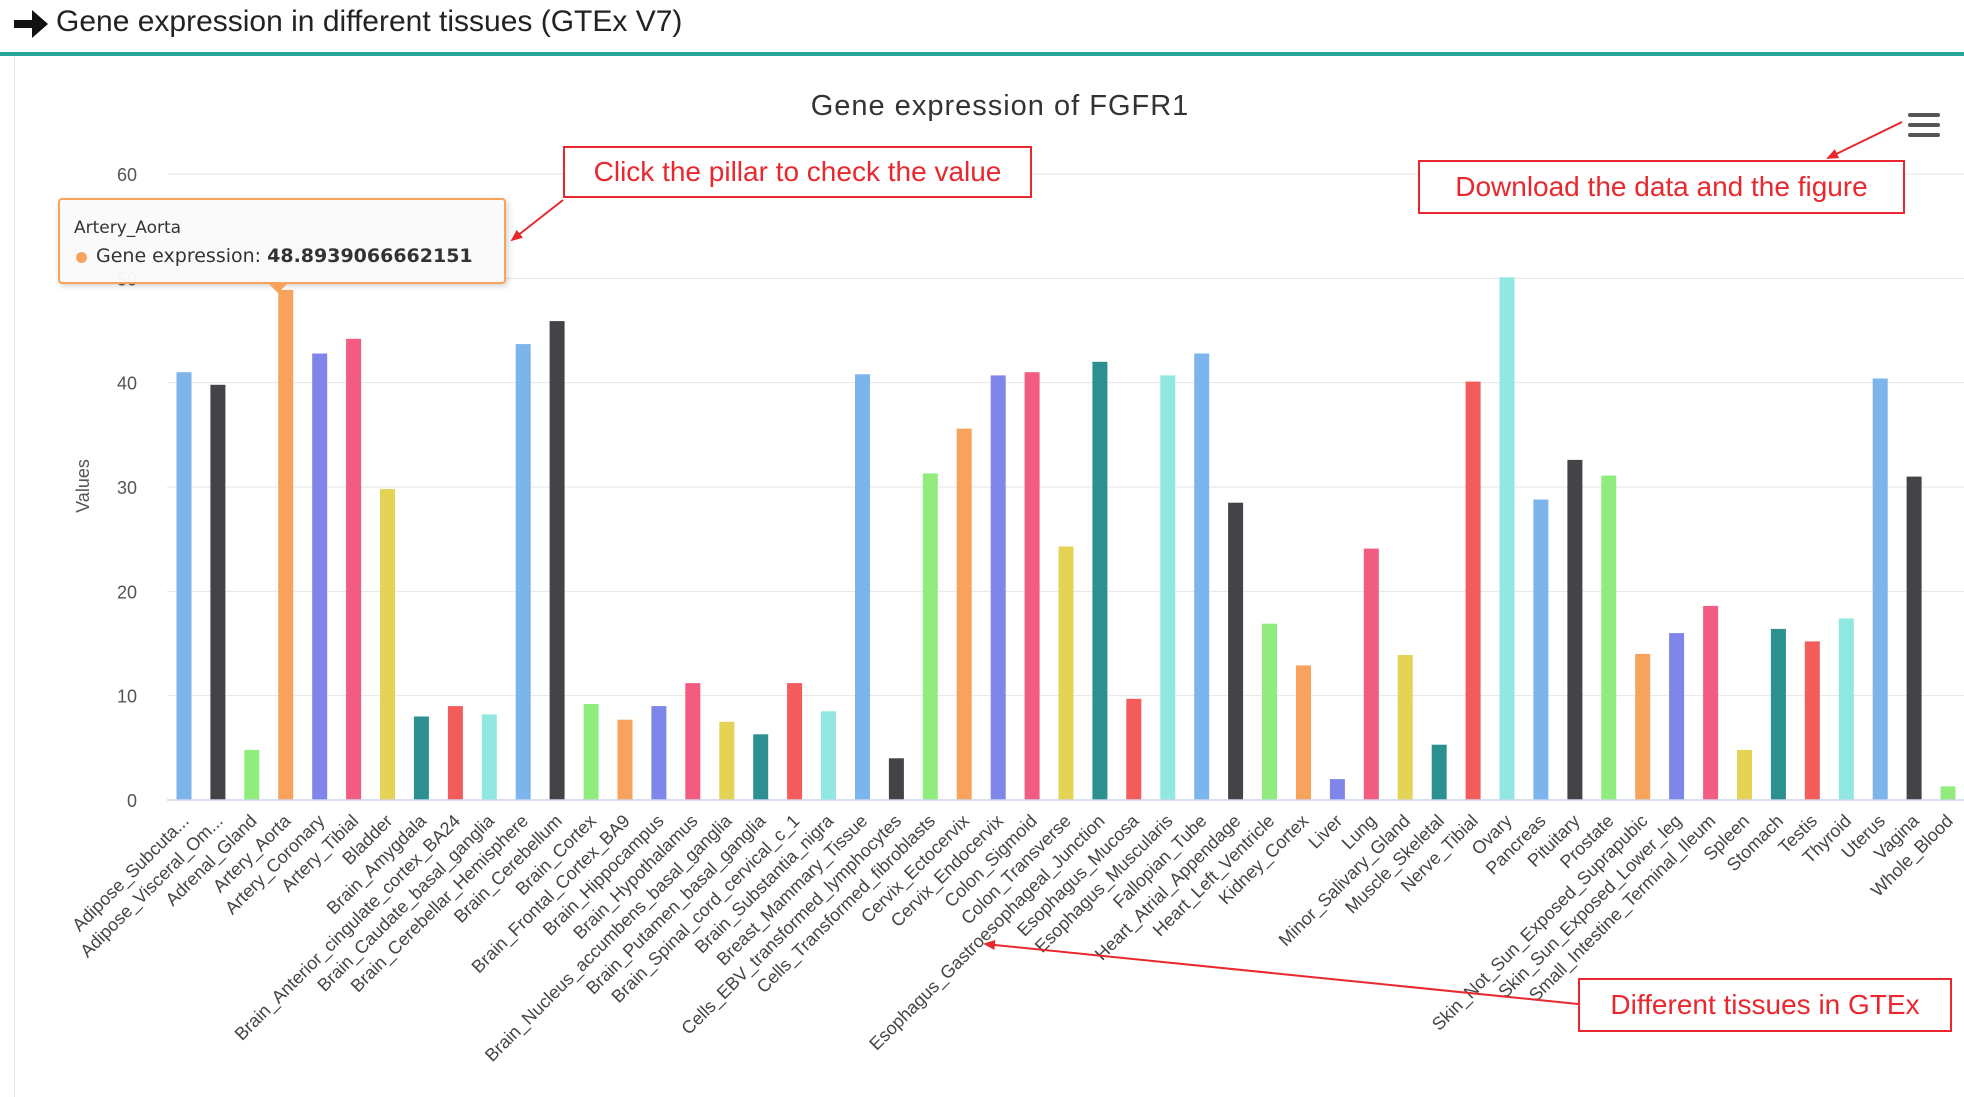  I want to click on bar-Heart_Atrial_Appendage, so click(1236, 651).